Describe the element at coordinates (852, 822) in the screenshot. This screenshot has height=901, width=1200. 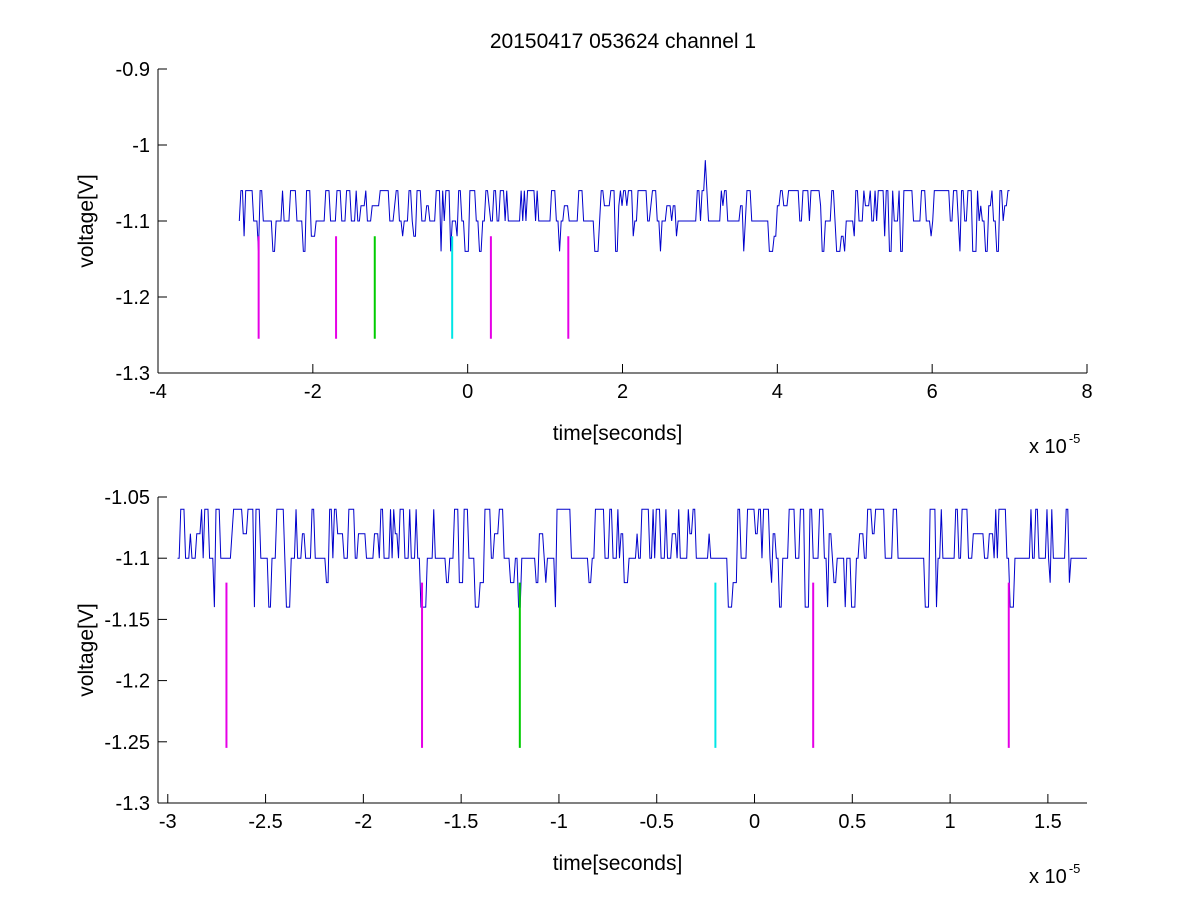
I see `x-tick-label: 0.5` at that location.